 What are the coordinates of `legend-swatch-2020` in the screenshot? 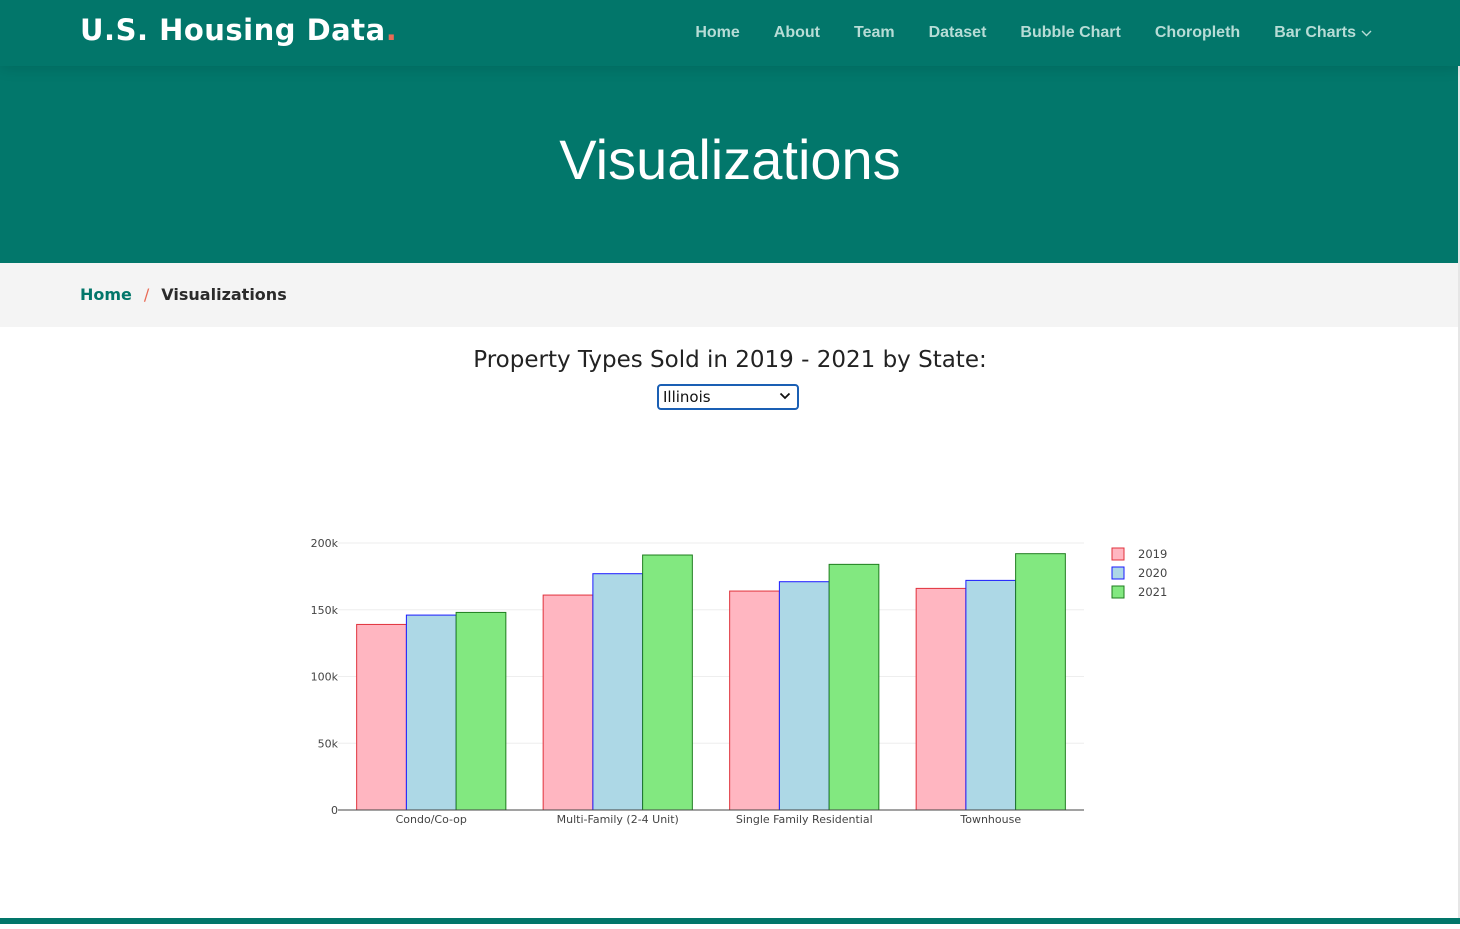 It's located at (1118, 573).